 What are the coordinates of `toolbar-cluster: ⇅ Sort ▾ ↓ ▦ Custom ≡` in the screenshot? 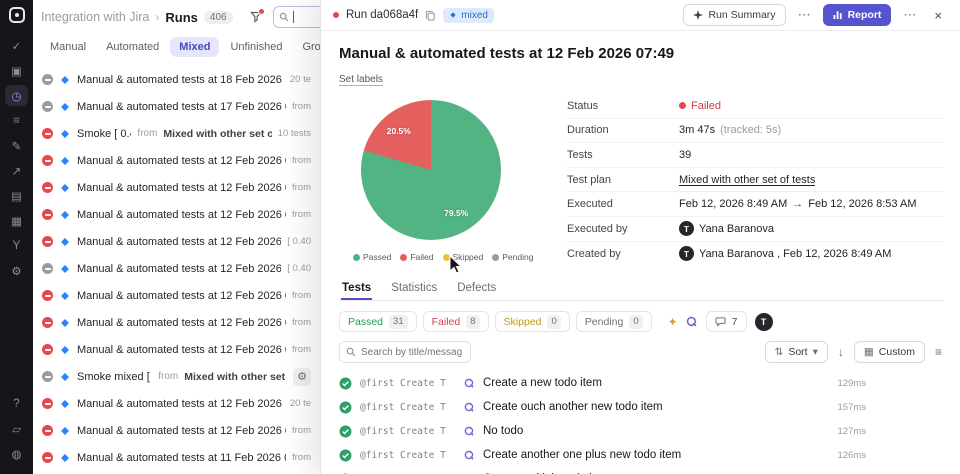 It's located at (854, 352).